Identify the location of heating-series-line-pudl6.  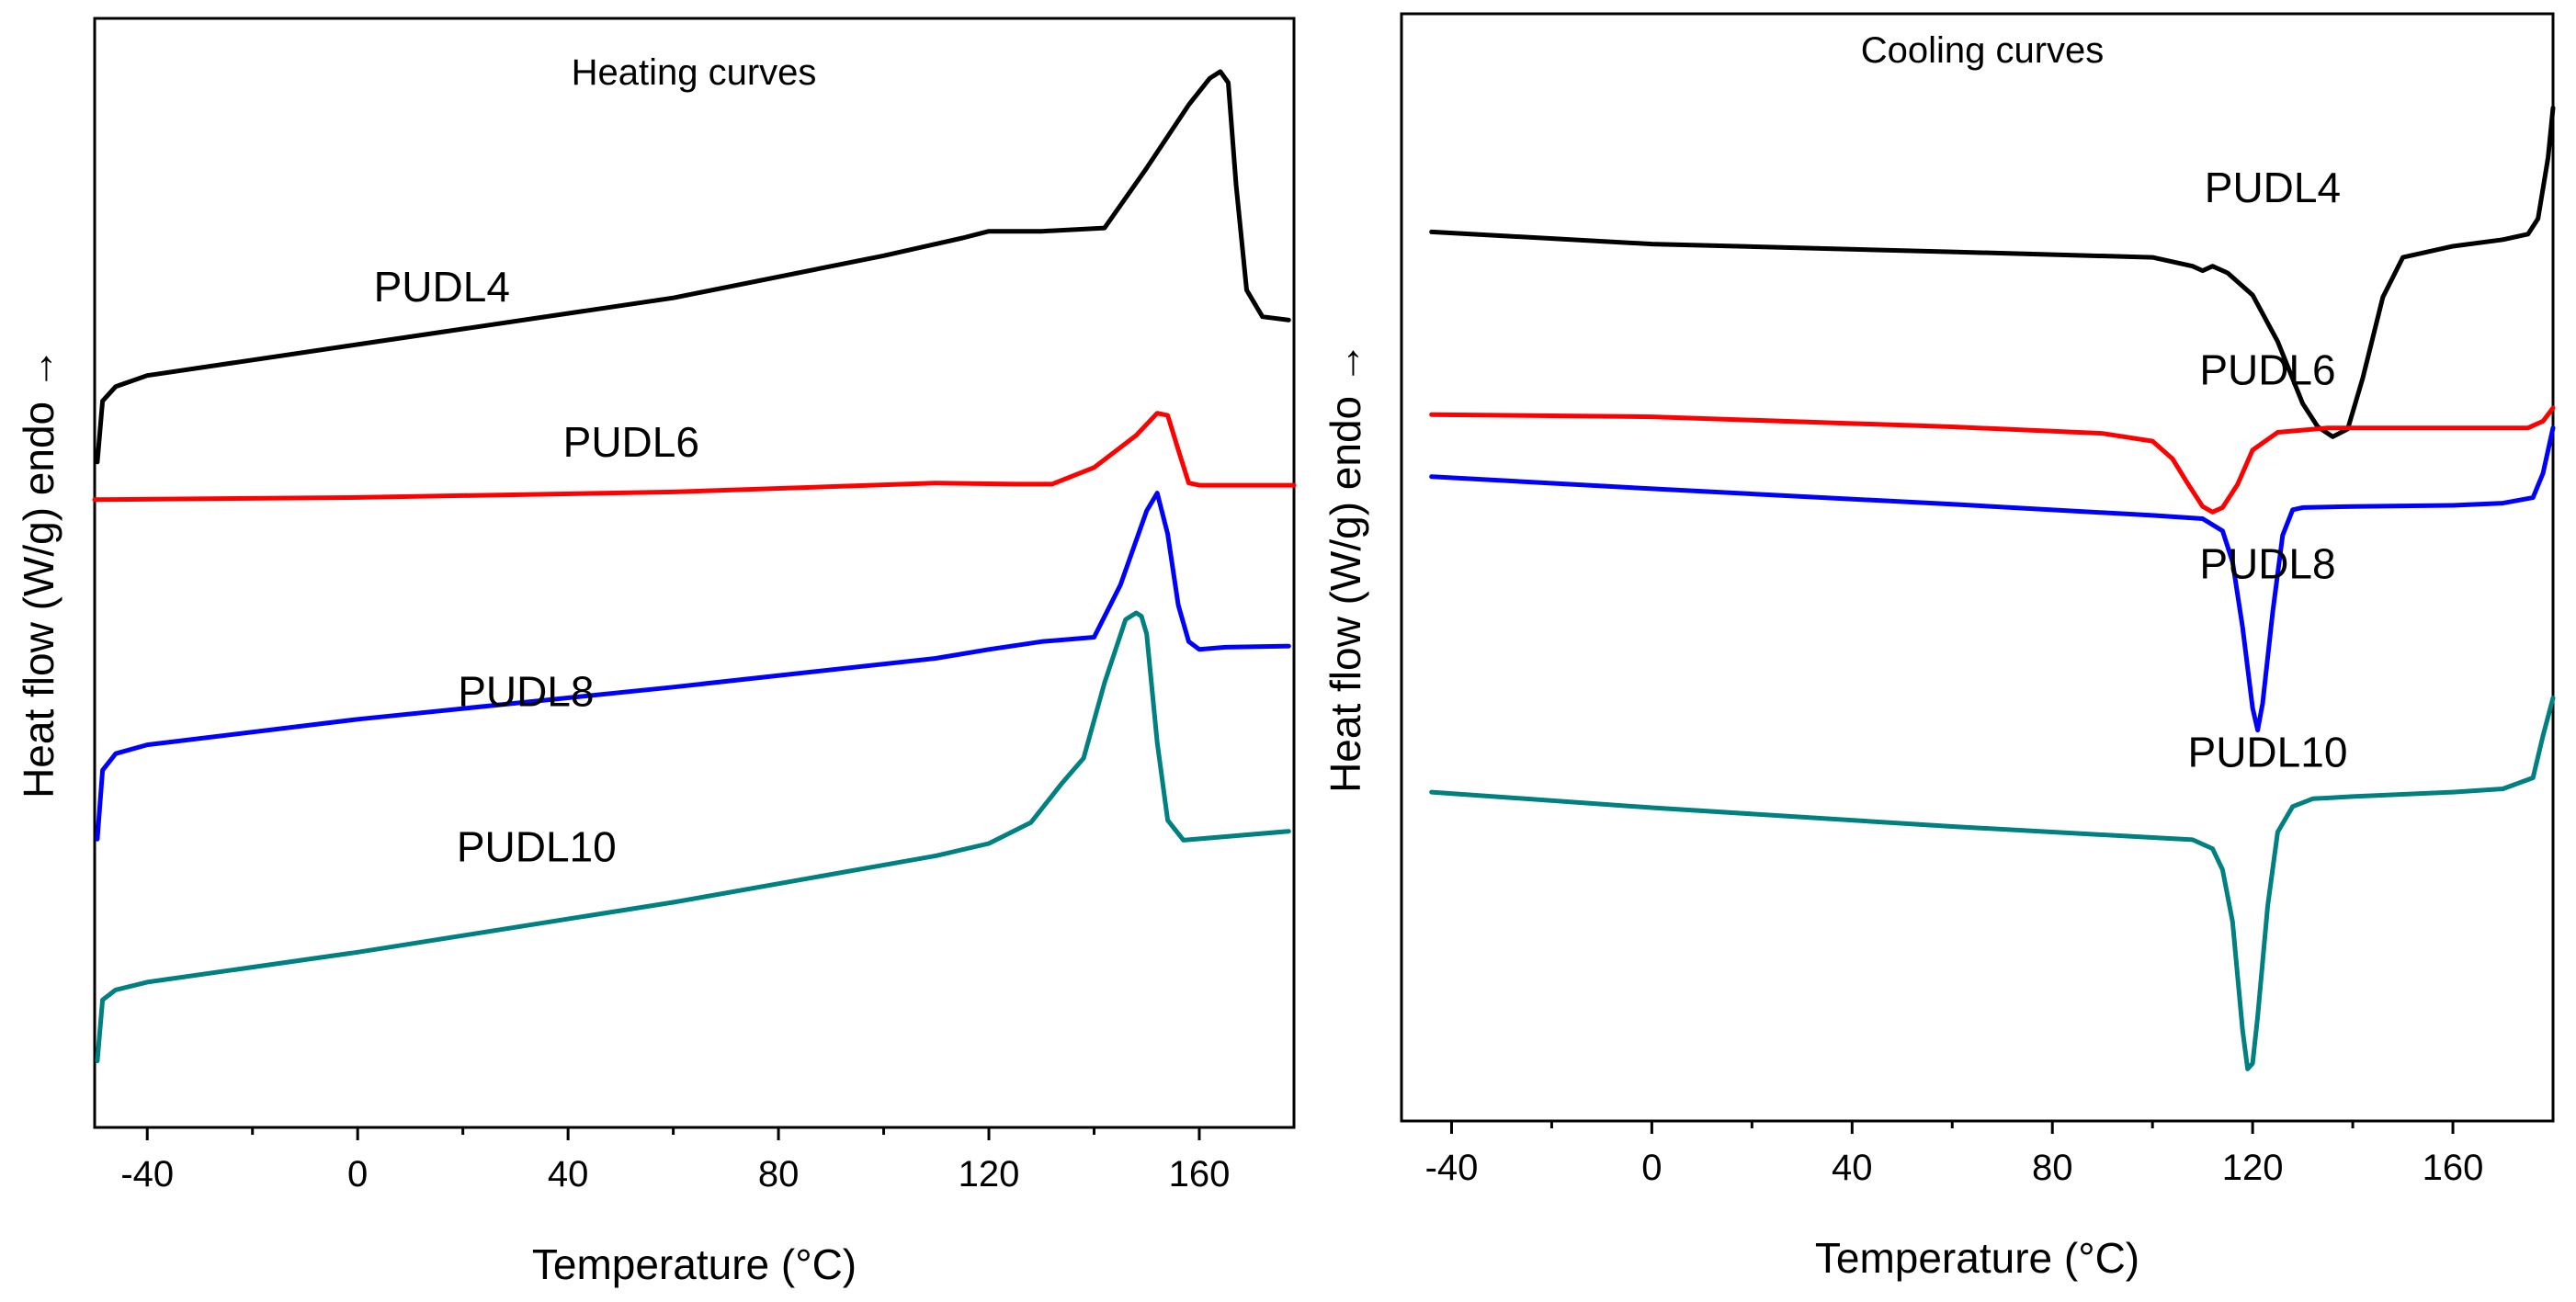
(694, 457).